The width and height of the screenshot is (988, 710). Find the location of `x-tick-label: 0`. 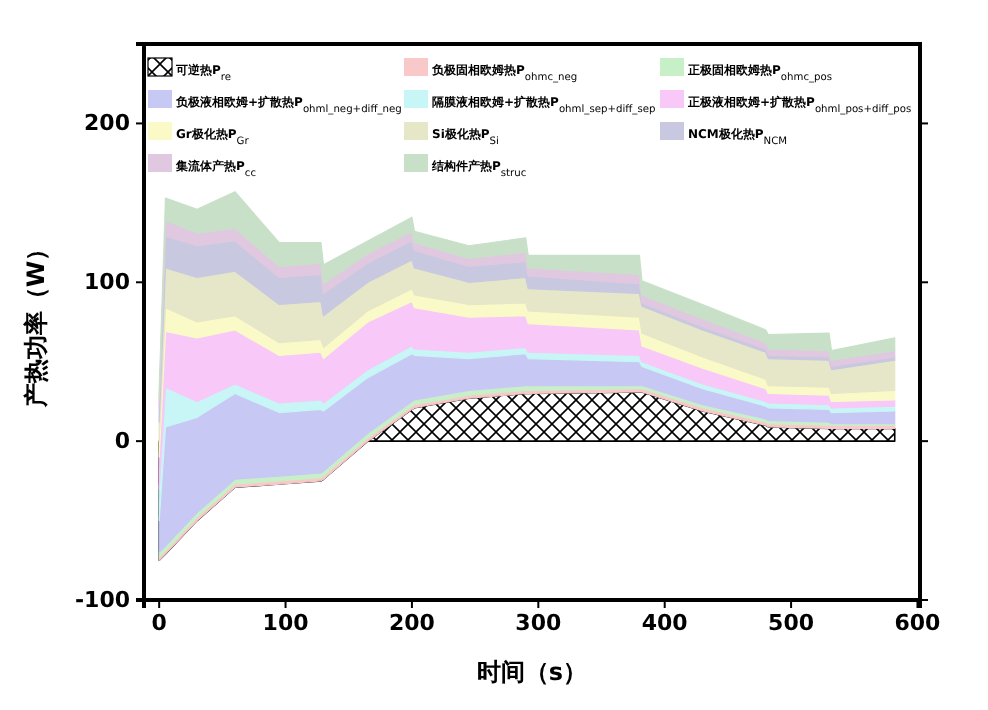

x-tick-label: 0 is located at coordinates (159, 622).